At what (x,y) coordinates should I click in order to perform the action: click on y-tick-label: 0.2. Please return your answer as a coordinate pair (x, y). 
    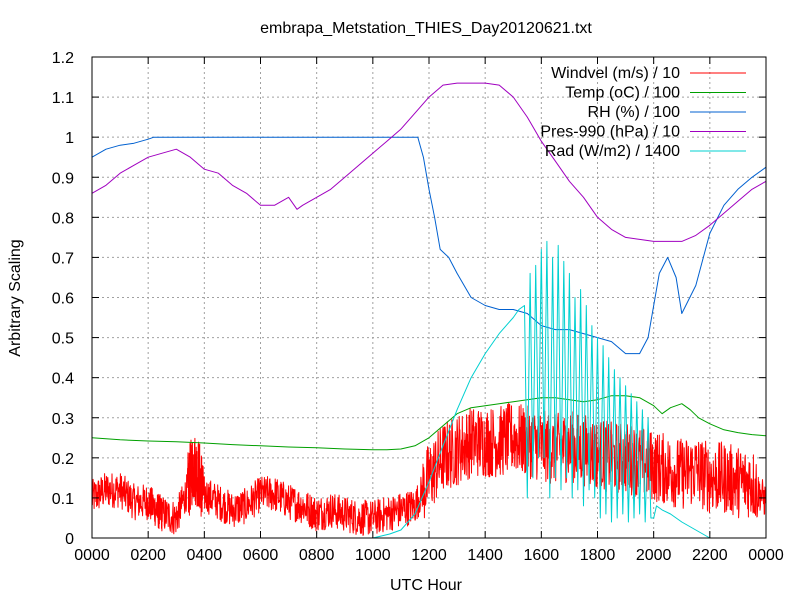
    Looking at the image, I should click on (63, 459).